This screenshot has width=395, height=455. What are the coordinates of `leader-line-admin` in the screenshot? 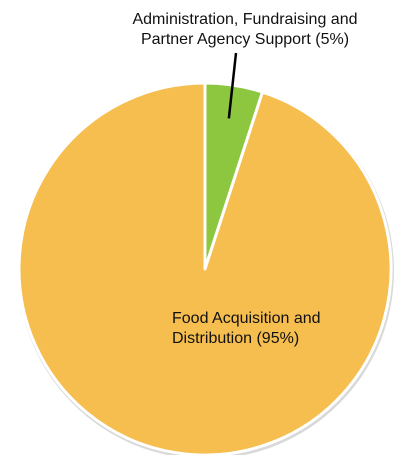 It's located at (232, 85).